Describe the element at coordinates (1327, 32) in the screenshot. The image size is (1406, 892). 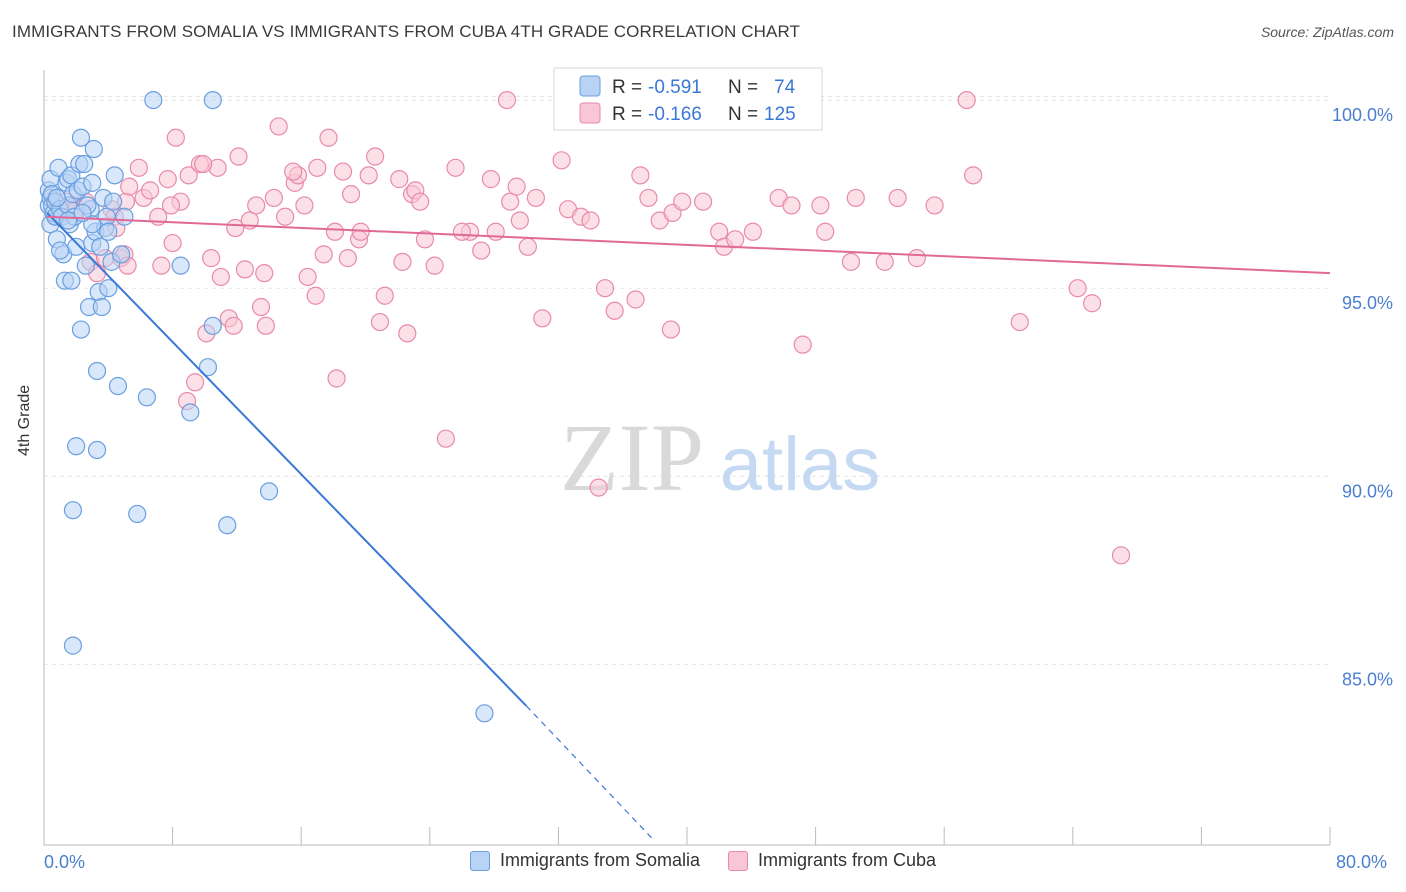
I see `source-credit: Source: ZipAtlas.com` at that location.